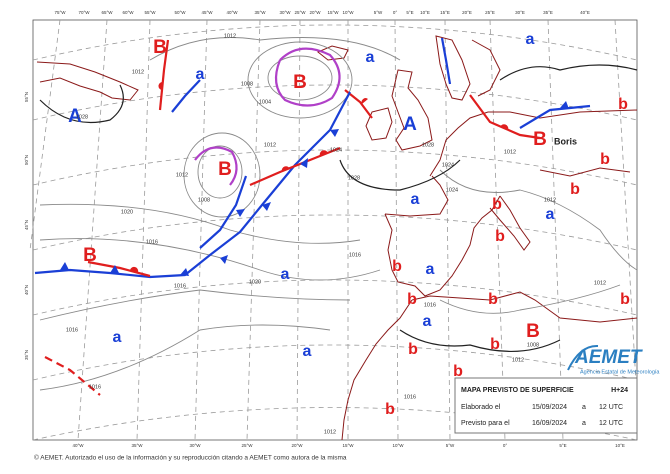 This screenshot has height=474, width=670. I want to click on lon-label: 65°W, so click(107, 12).